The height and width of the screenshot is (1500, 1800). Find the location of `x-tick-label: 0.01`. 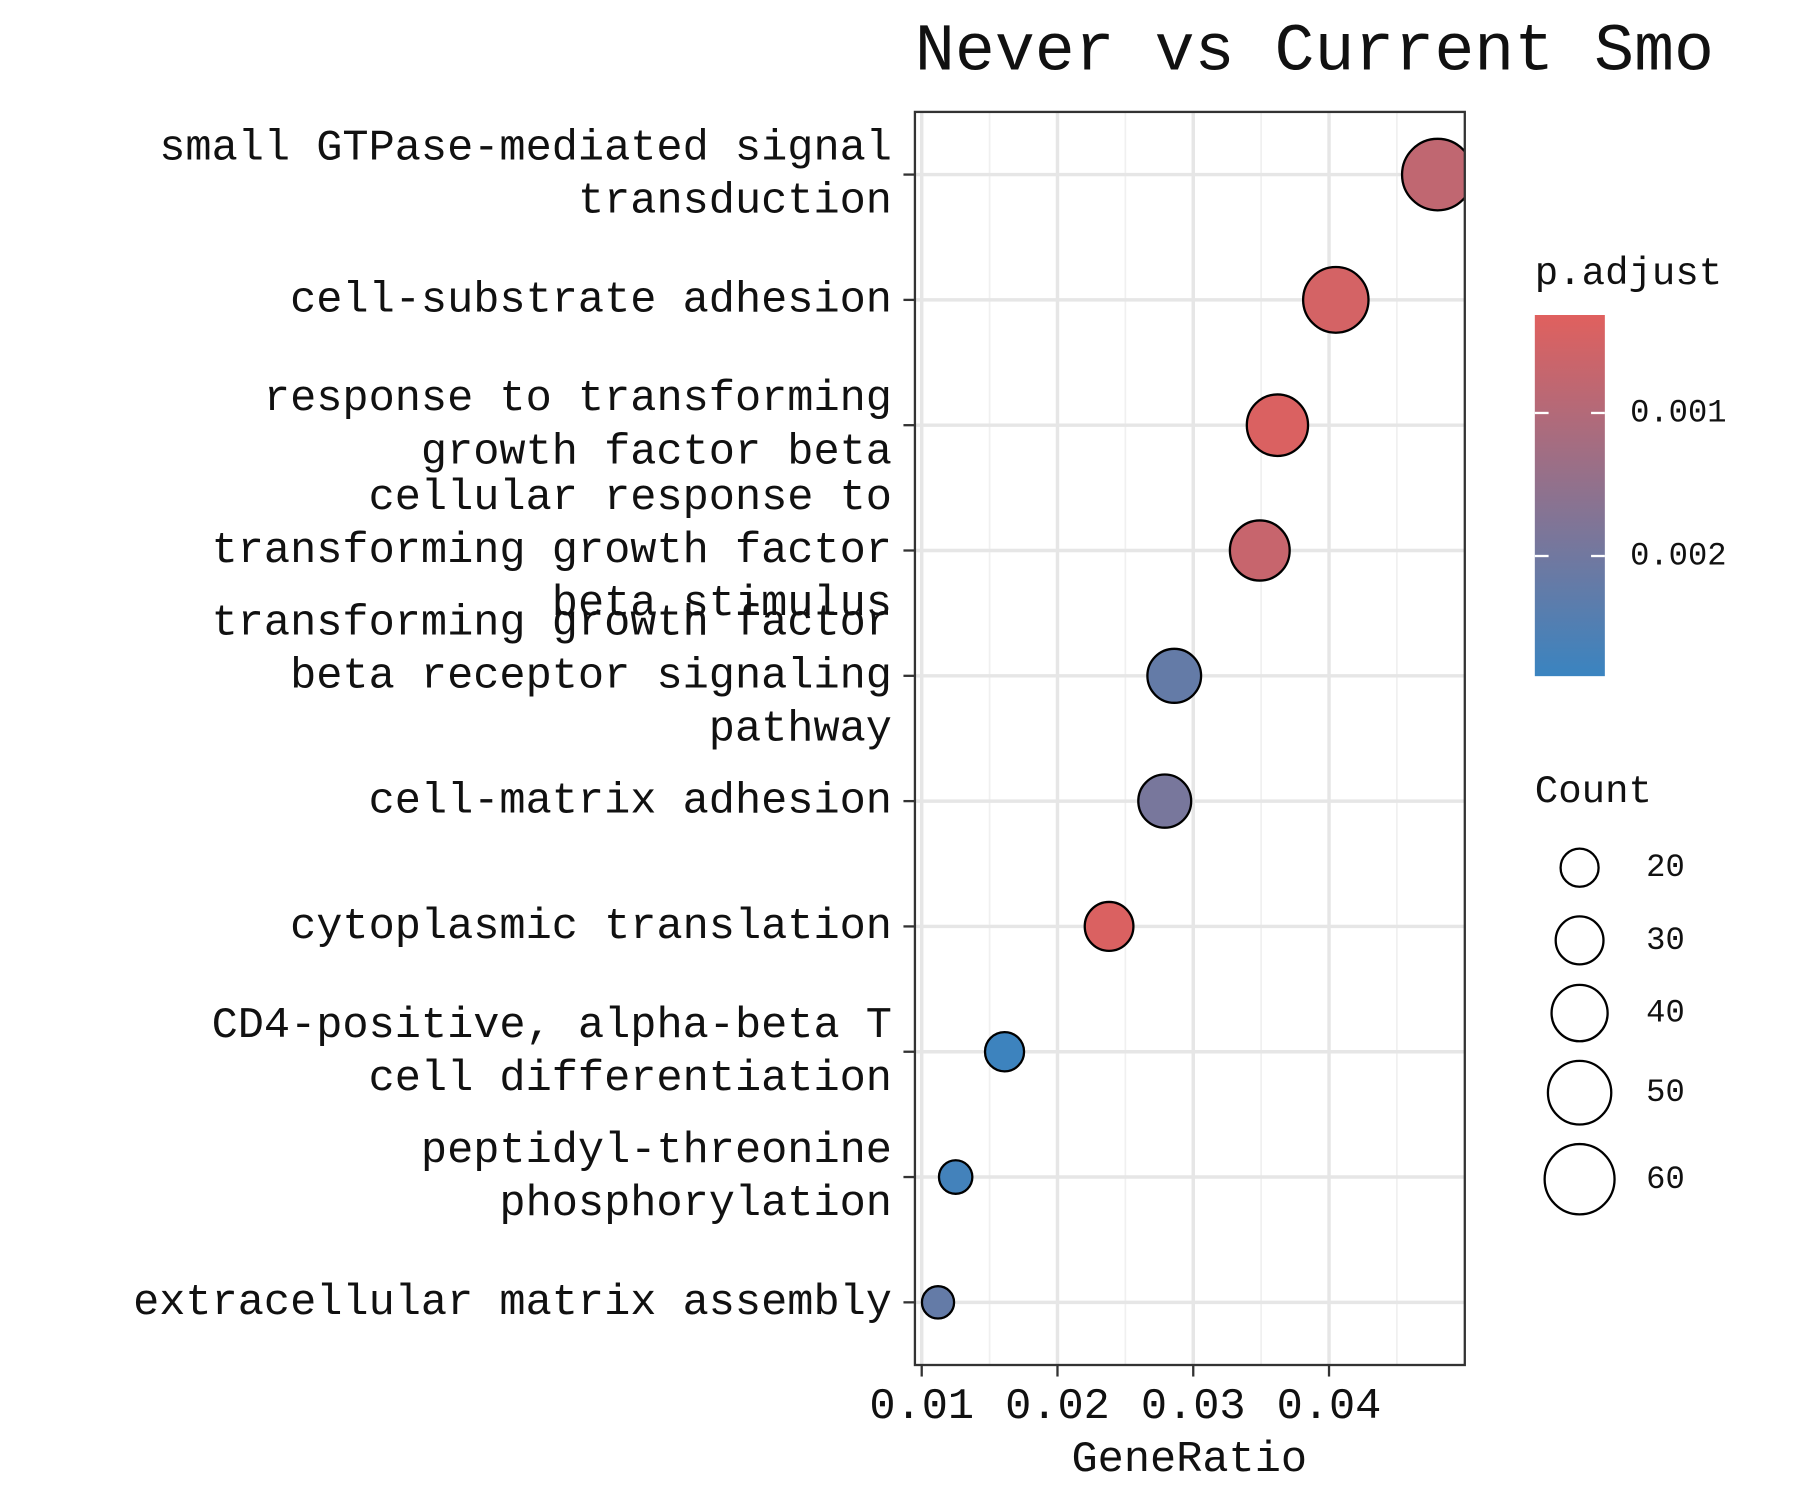

x-tick-label: 0.01 is located at coordinates (921, 1407).